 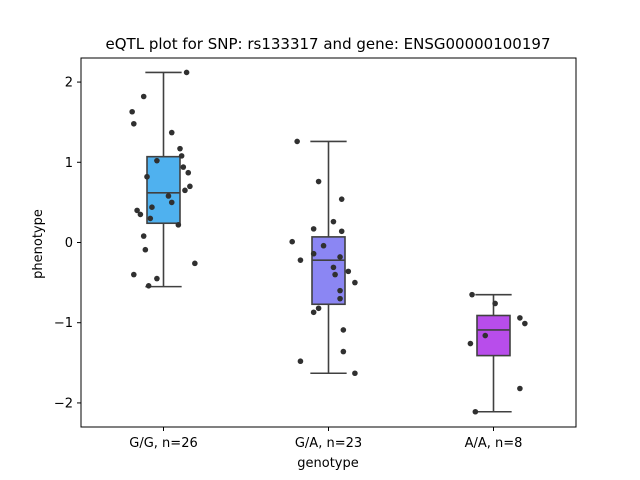 I want to click on y-axis-title: phenotype, so click(x=38, y=244).